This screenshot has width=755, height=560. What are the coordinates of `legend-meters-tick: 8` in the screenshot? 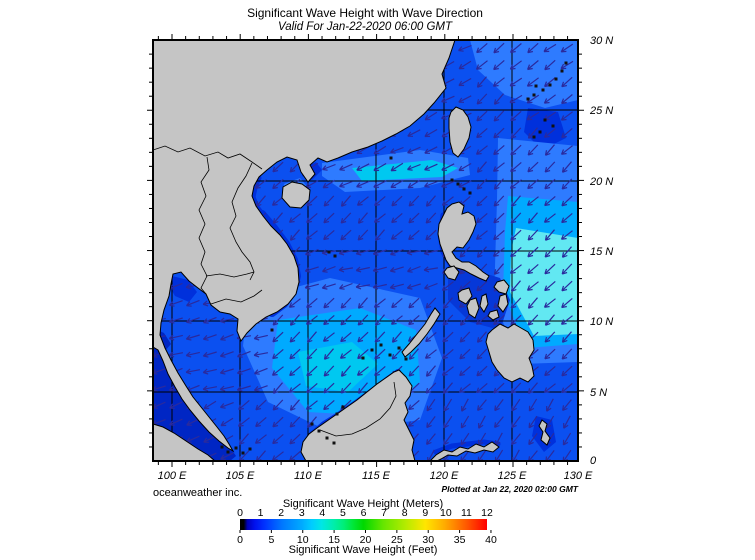 It's located at (405, 513).